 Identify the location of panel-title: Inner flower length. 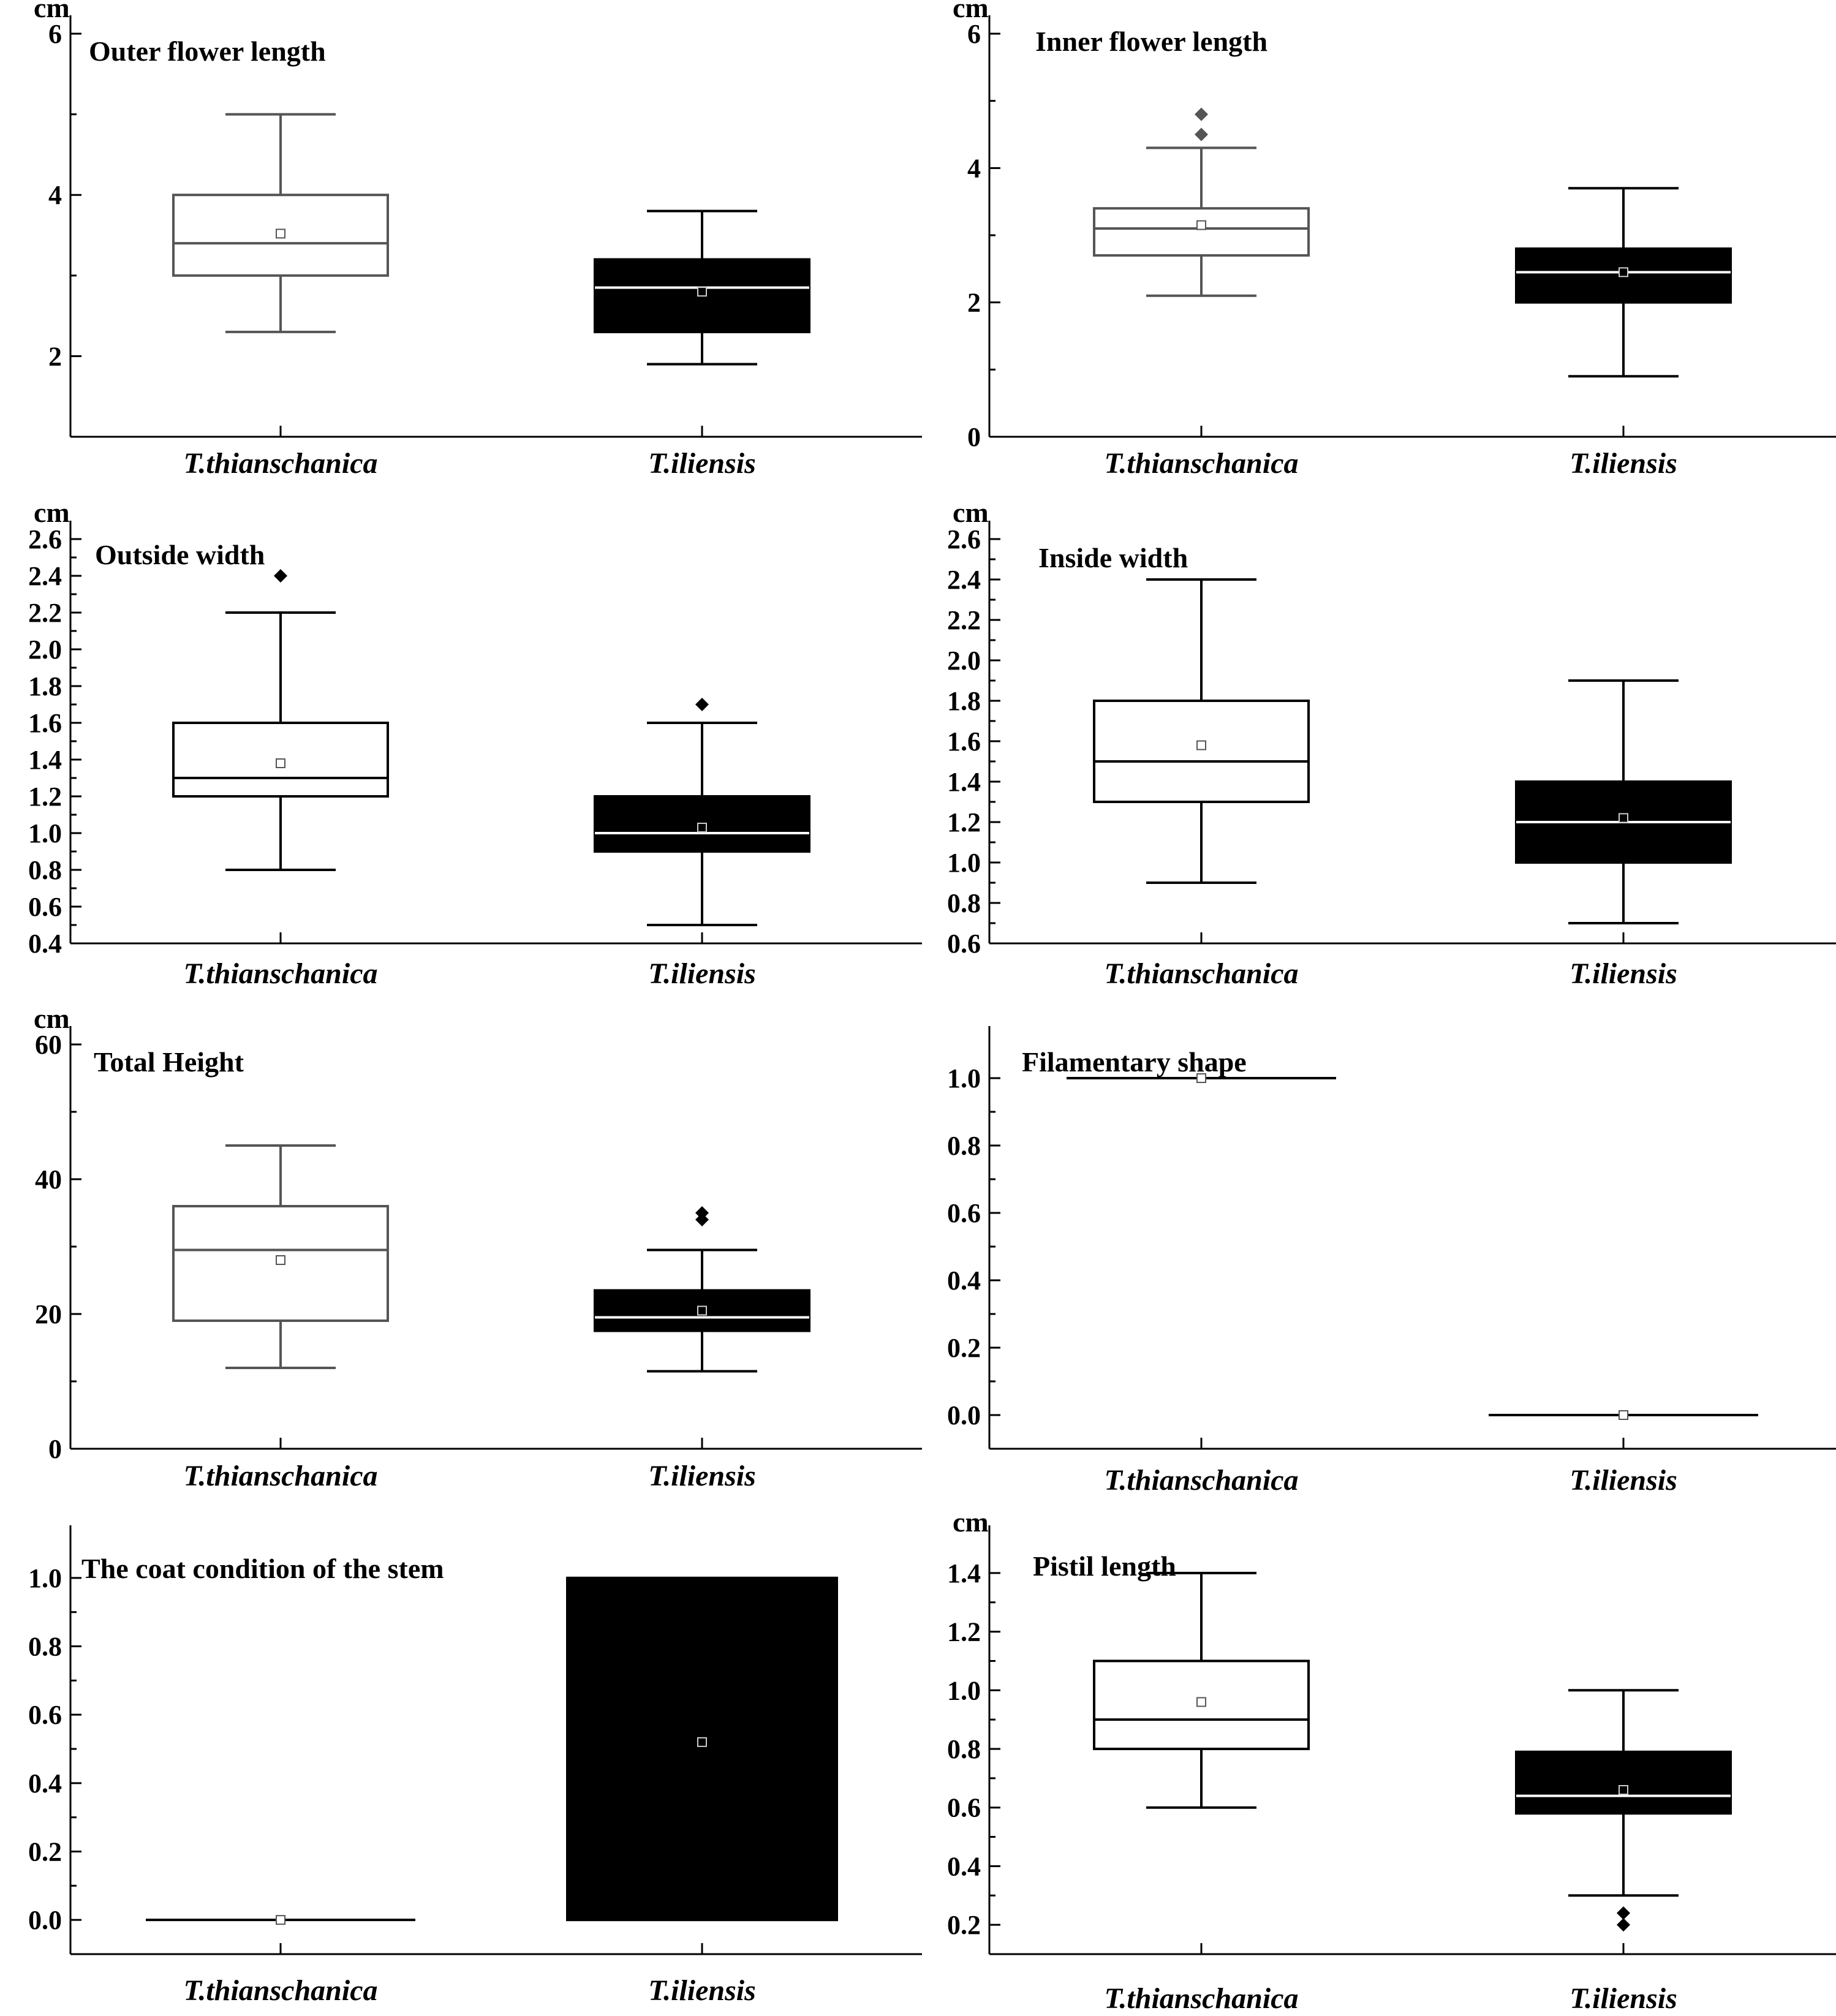
(1151, 41).